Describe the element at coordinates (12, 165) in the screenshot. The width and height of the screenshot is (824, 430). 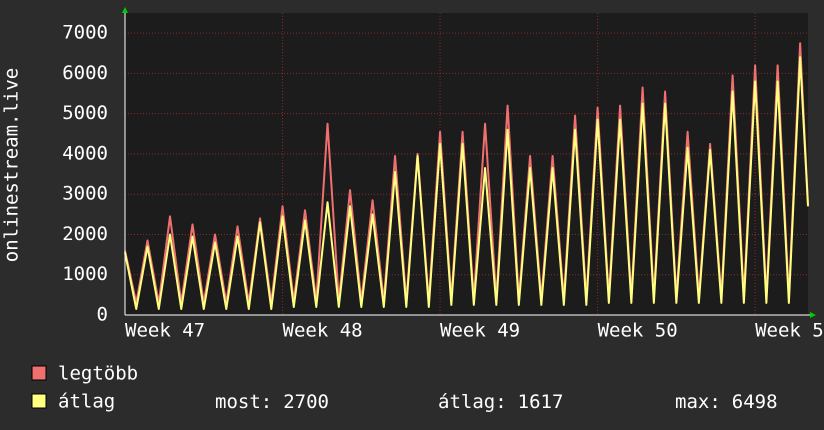
I see `y-axis-label: onlinestream.live` at that location.